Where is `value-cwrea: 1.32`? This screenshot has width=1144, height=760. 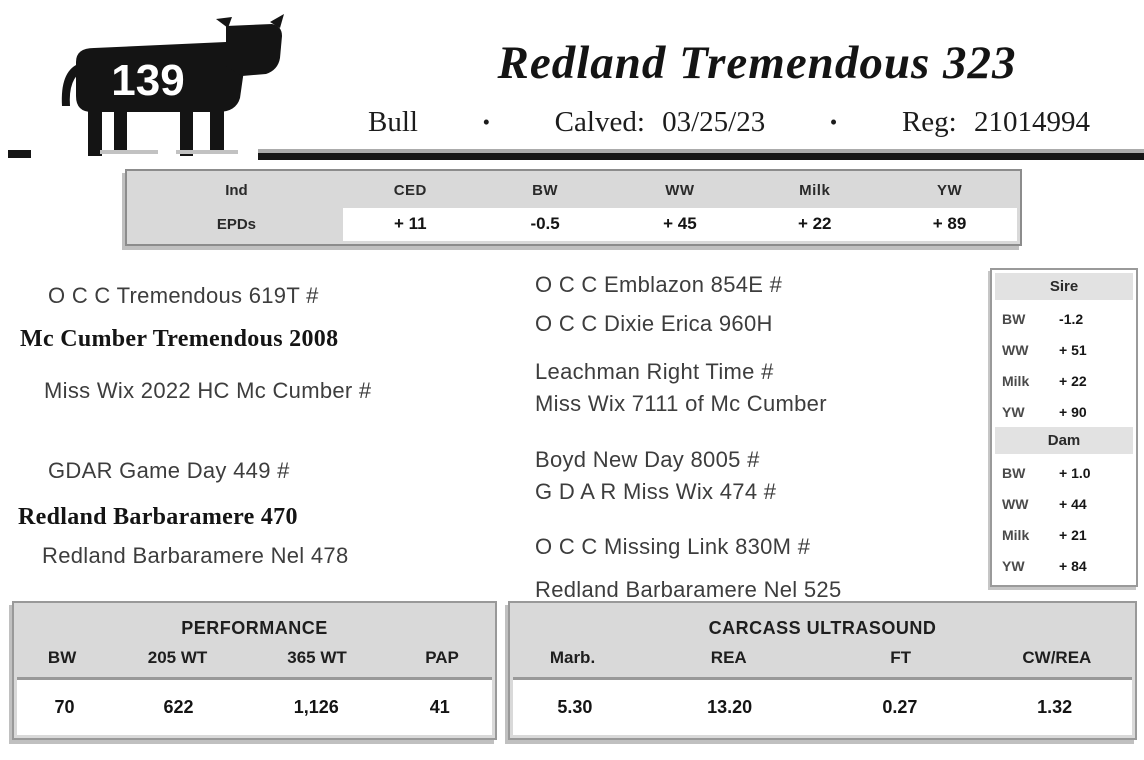
value-cwrea: 1.32 is located at coordinates (1055, 707).